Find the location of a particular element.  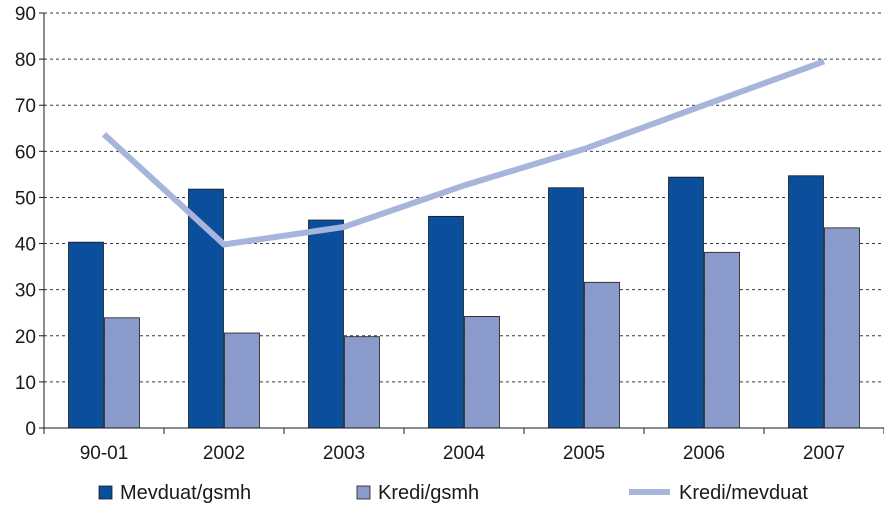

y-tick-label: 80 is located at coordinates (25, 60).